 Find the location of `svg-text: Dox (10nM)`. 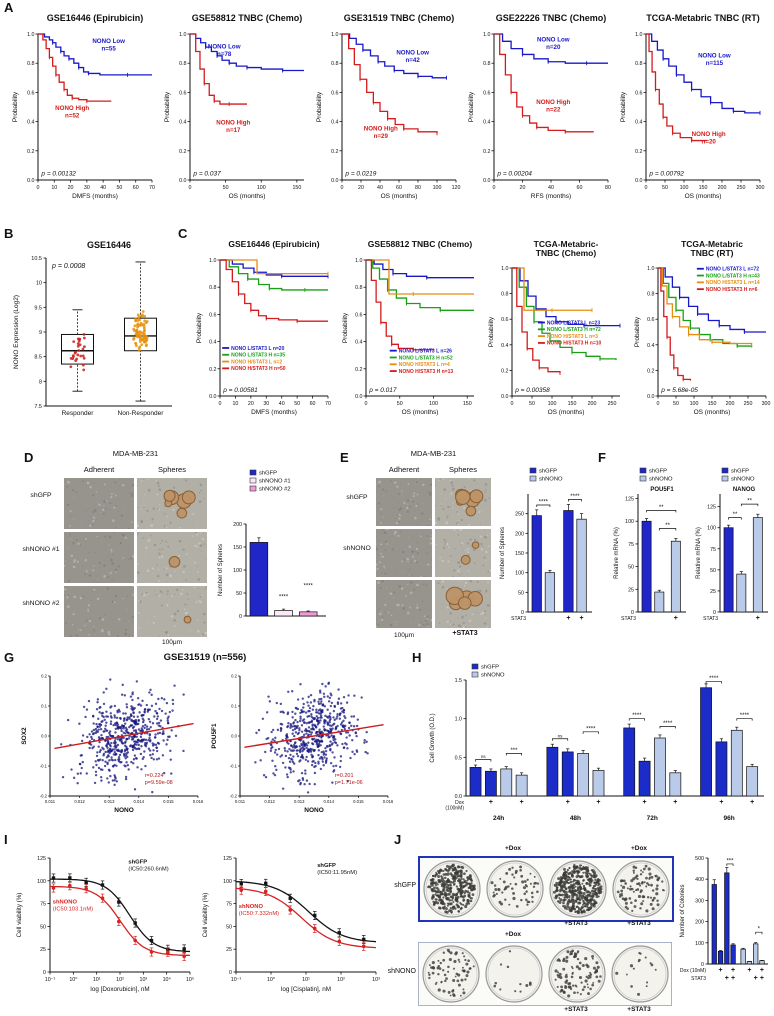

svg-text: Dox (10nM) is located at coordinates (693, 971).